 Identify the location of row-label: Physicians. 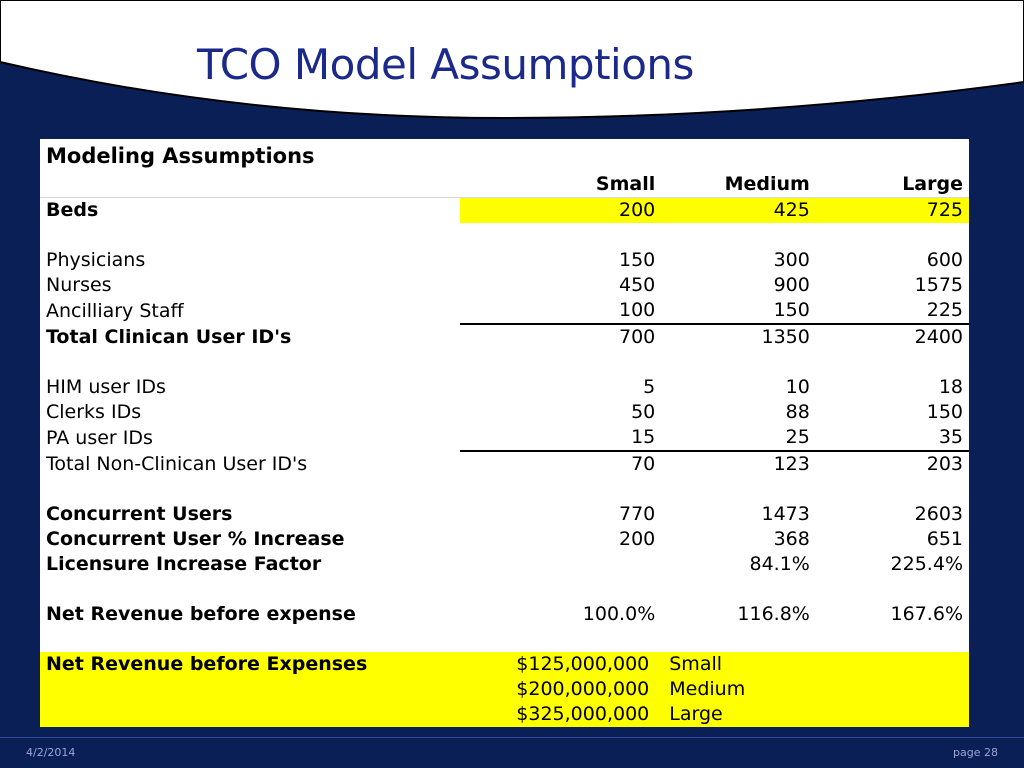
(96, 260).